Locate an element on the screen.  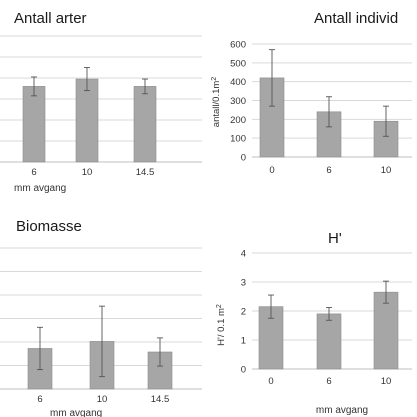
y-tick-label: 100 is located at coordinates (238, 139).